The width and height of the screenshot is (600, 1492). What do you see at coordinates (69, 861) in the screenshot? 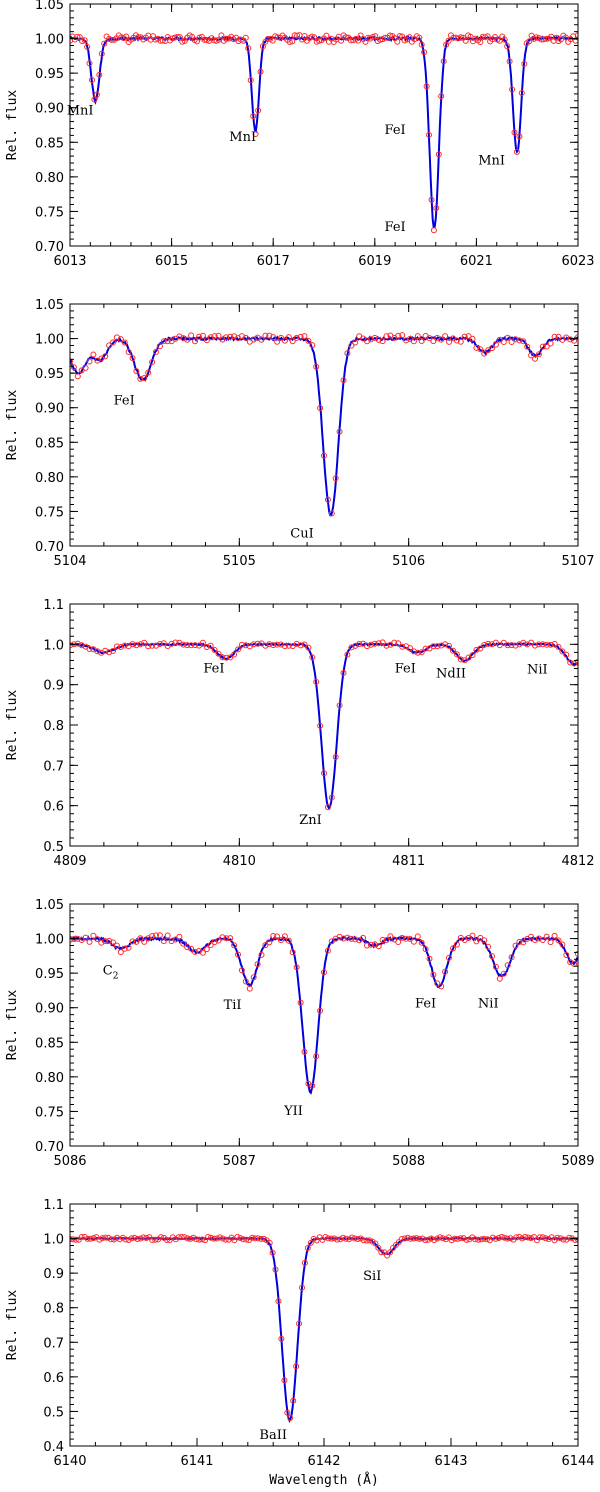
I see `x-tick-label: 4809` at bounding box center [69, 861].